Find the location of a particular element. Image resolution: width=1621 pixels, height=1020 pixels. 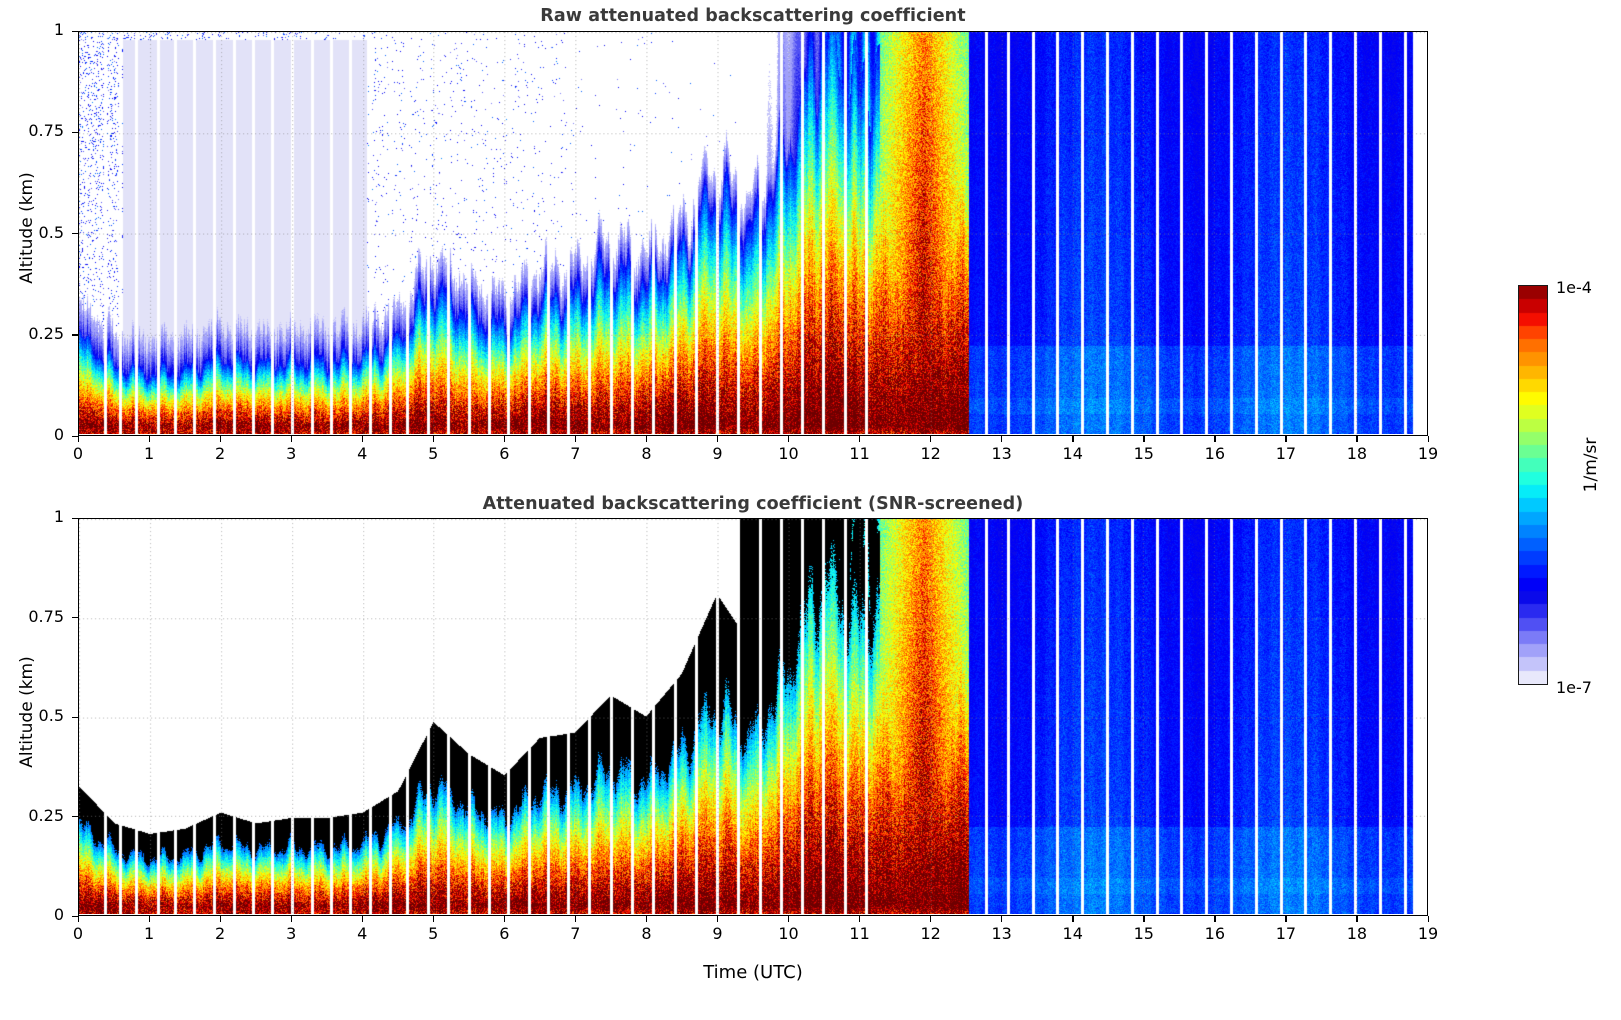

colorbar-unit-label: 1/m/sr is located at coordinates (1591, 465).